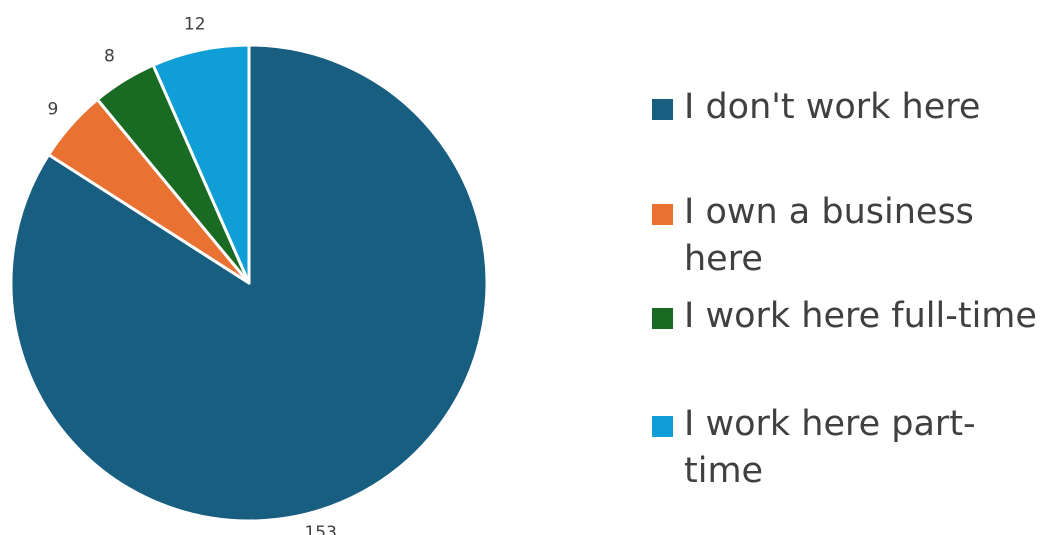 The image size is (1058, 535). What do you see at coordinates (52, 109) in the screenshot?
I see `data-label-1: 9` at bounding box center [52, 109].